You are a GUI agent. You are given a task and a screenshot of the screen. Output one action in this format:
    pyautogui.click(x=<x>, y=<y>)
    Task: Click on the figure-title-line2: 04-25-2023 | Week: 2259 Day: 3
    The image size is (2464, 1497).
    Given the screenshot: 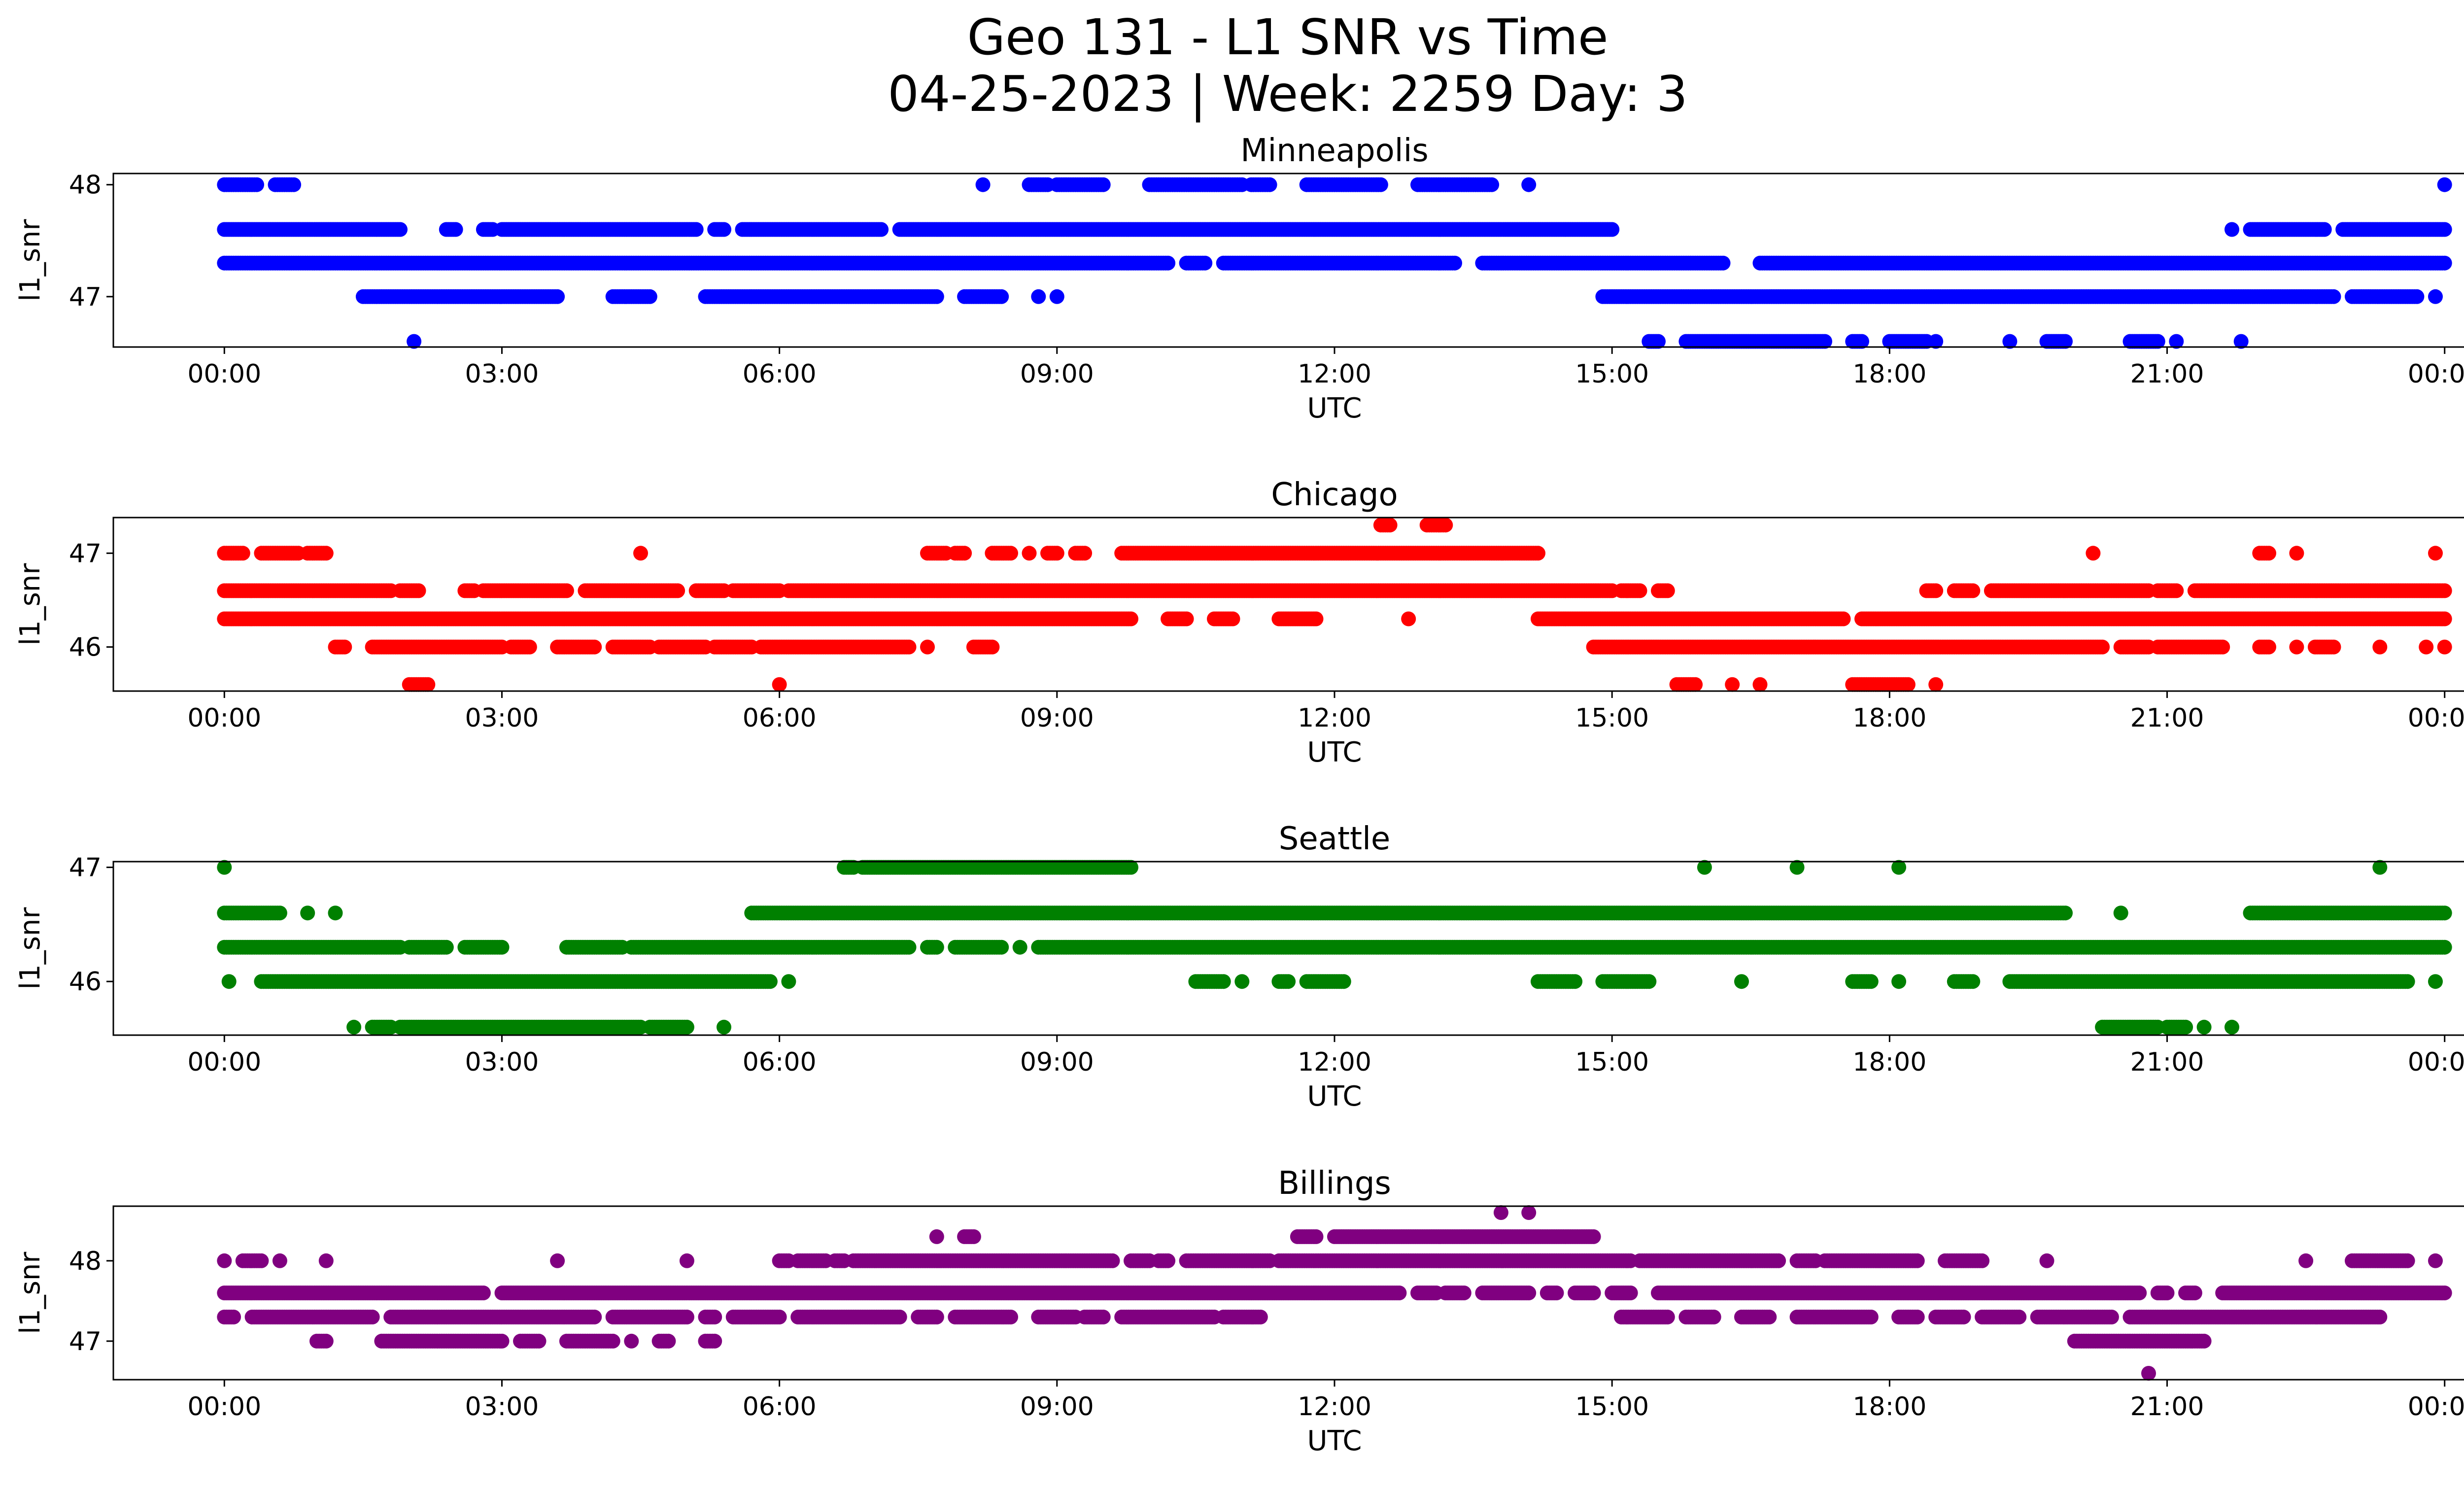 What is the action you would take?
    pyautogui.click(x=1287, y=94)
    